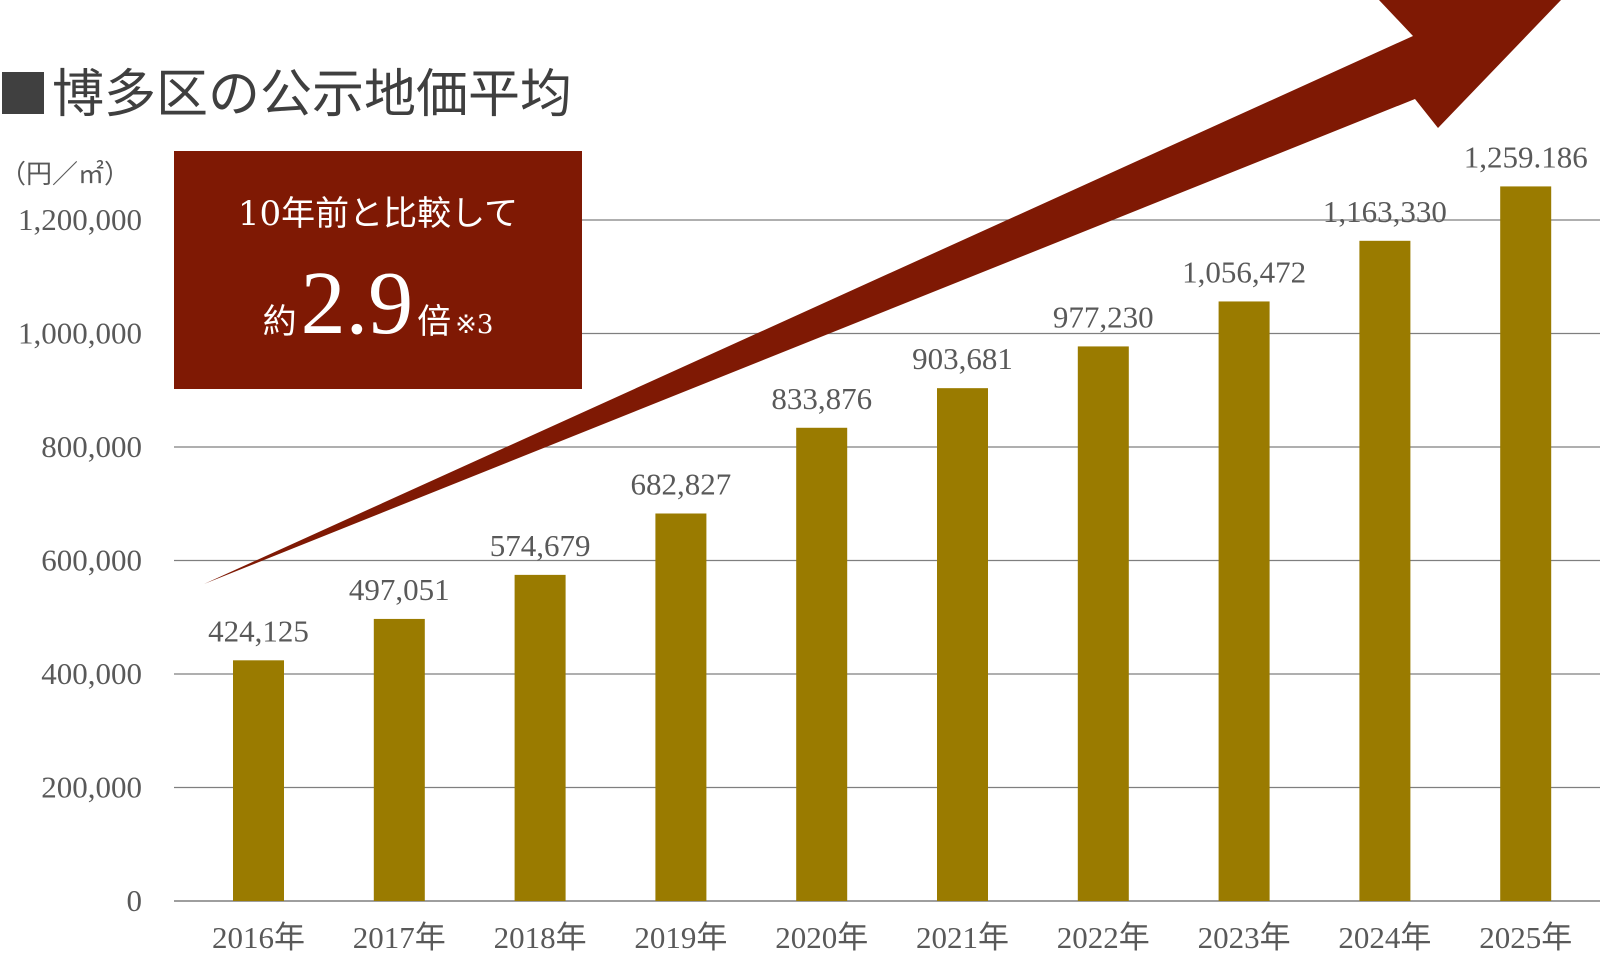  What do you see at coordinates (434, 322) in the screenshot?
I see `callout-suffix: 倍` at bounding box center [434, 322].